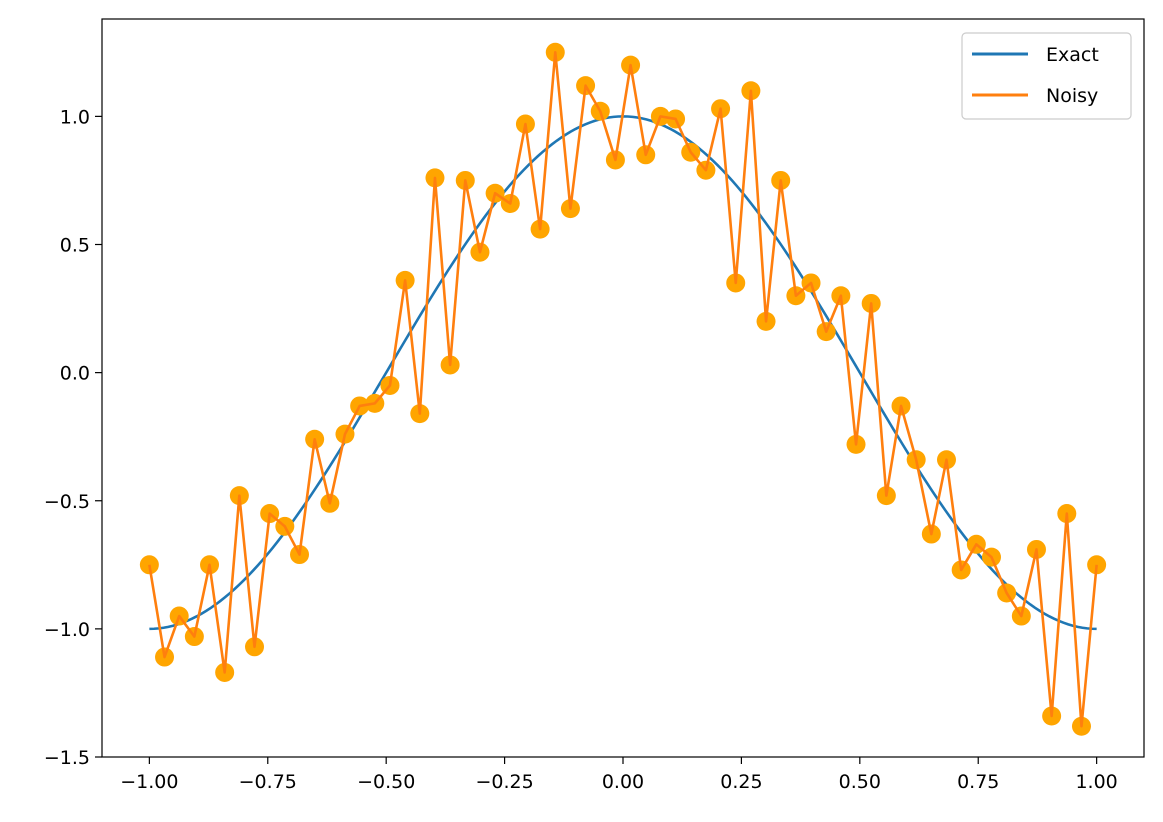 This screenshot has width=1163, height=822. I want to click on y-tick-label: −1.5, so click(67, 758).